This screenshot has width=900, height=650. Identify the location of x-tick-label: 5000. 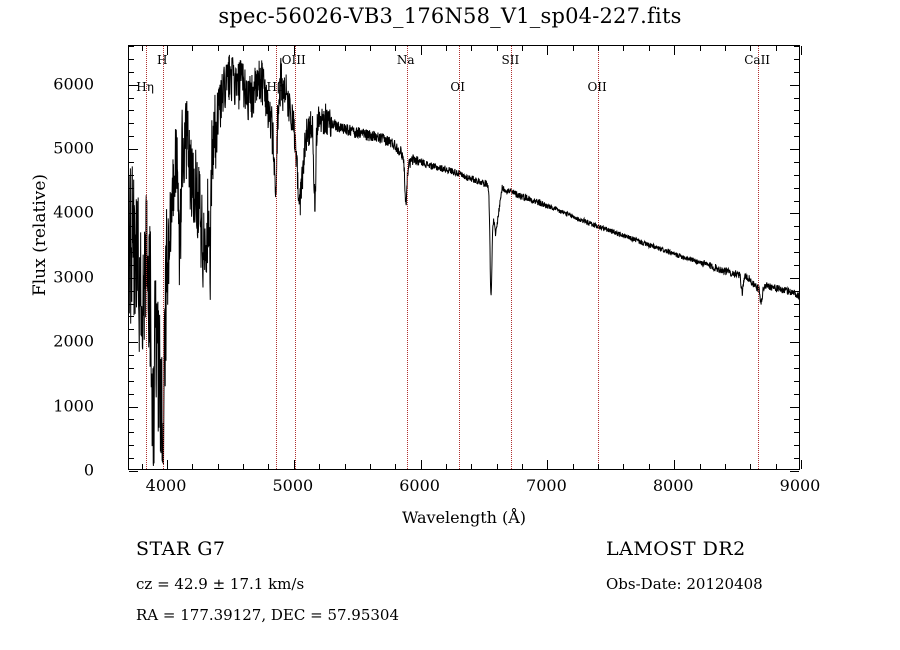
(293, 485).